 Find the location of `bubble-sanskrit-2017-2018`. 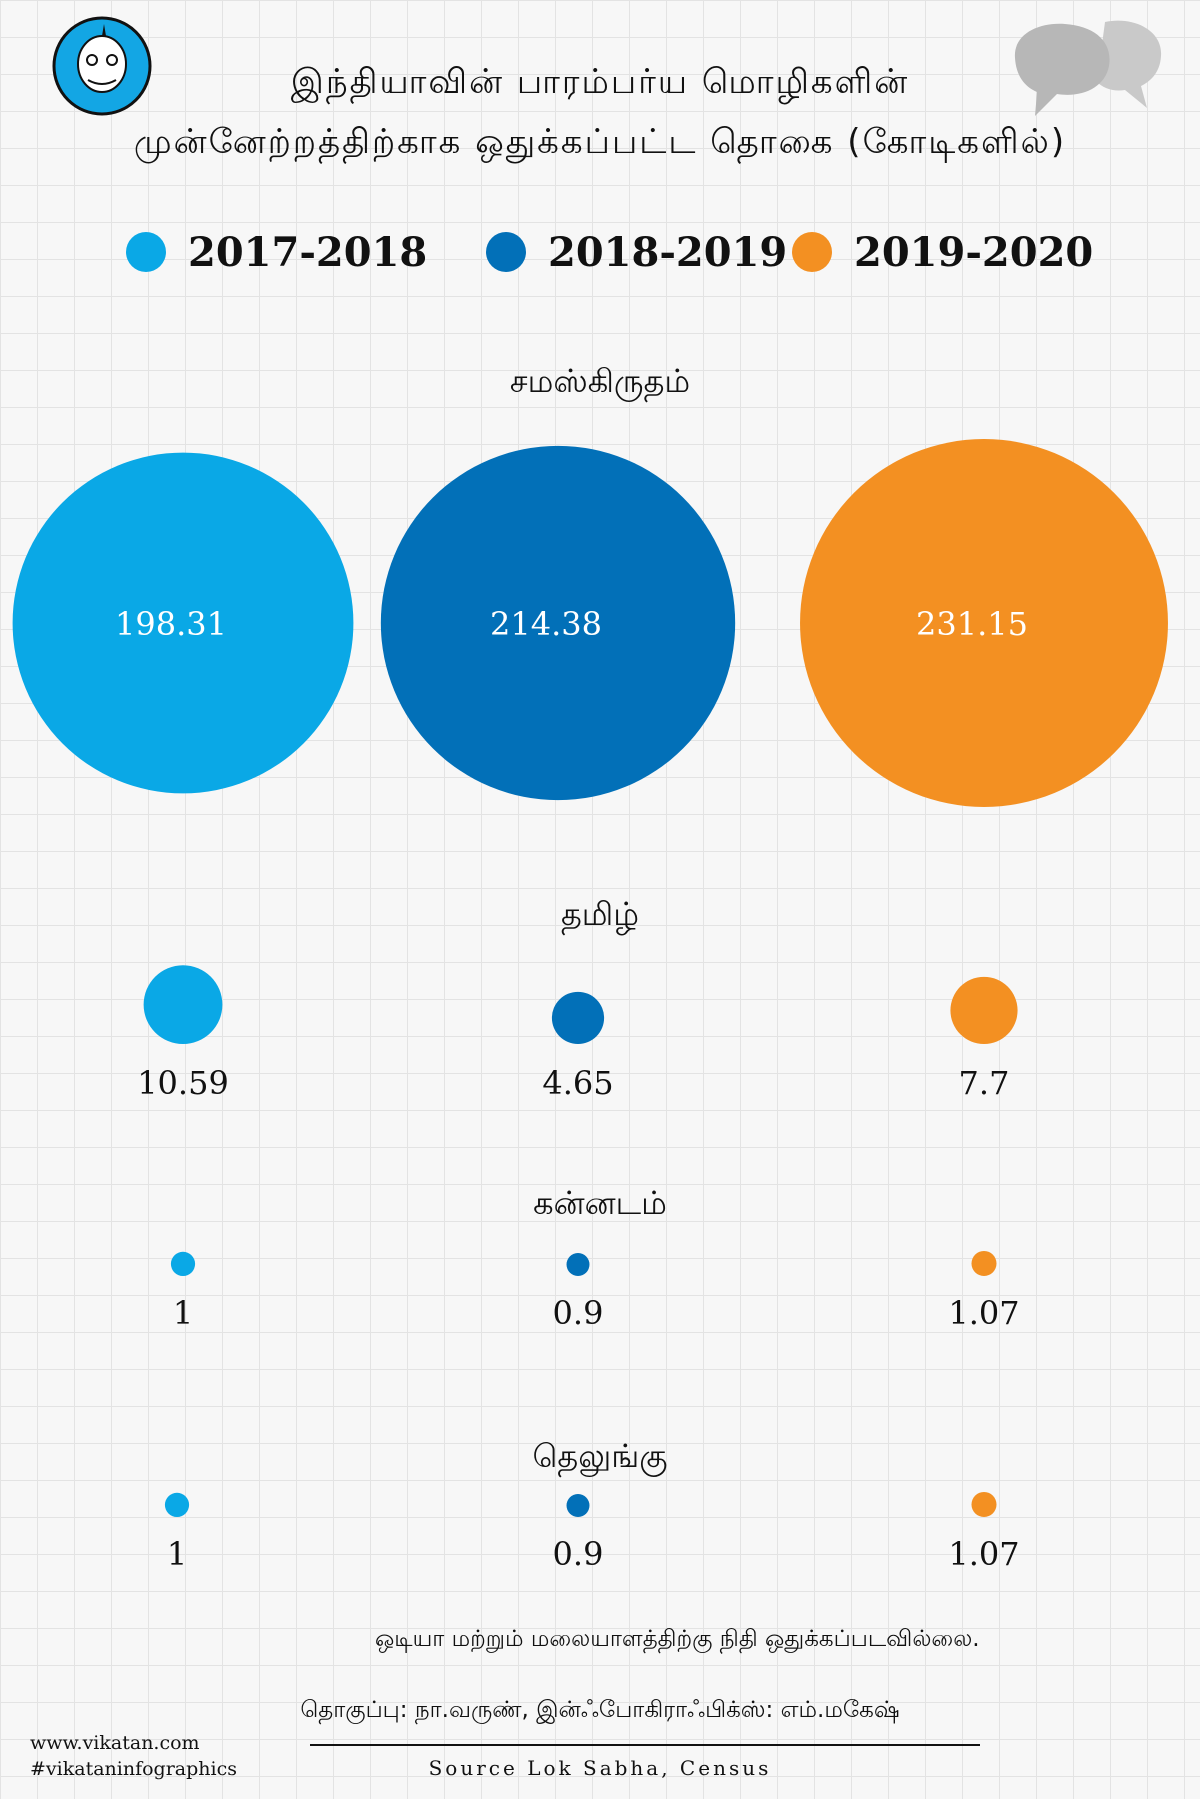

bubble-sanskrit-2017-2018 is located at coordinates (183, 623).